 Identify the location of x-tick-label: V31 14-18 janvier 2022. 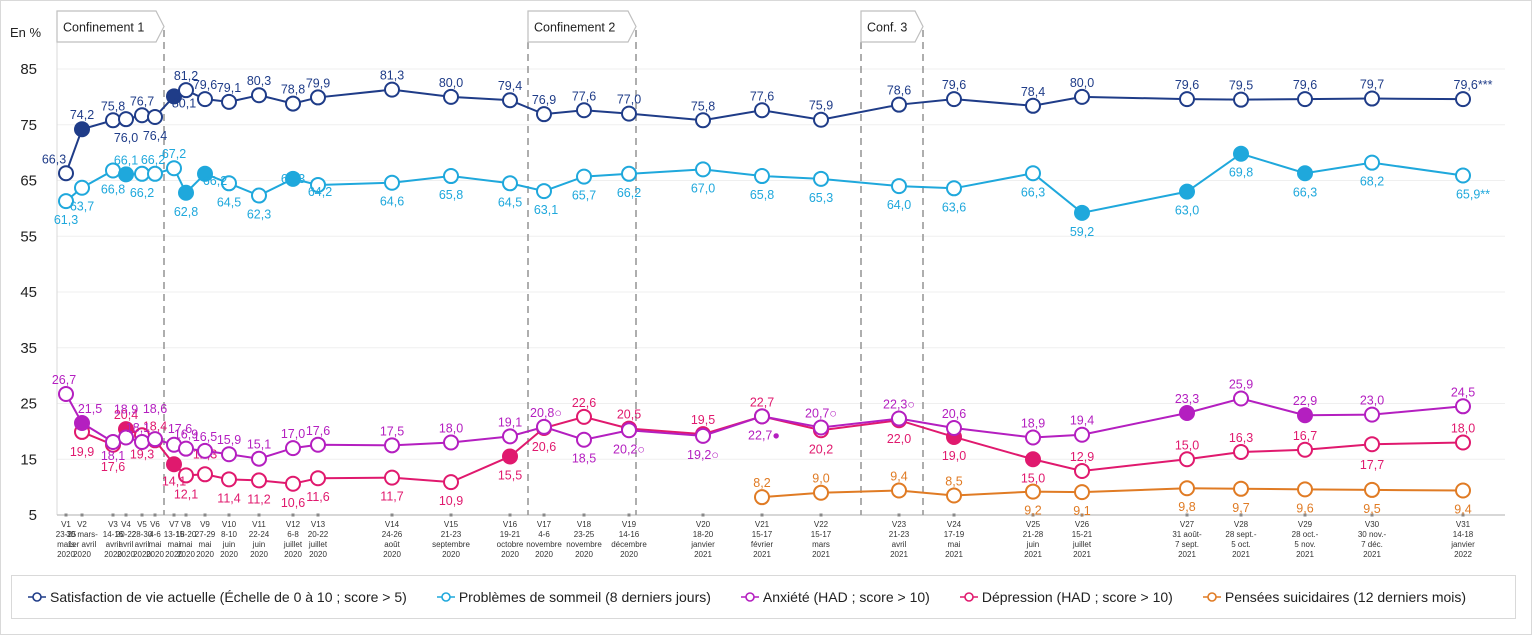
(1462, 539).